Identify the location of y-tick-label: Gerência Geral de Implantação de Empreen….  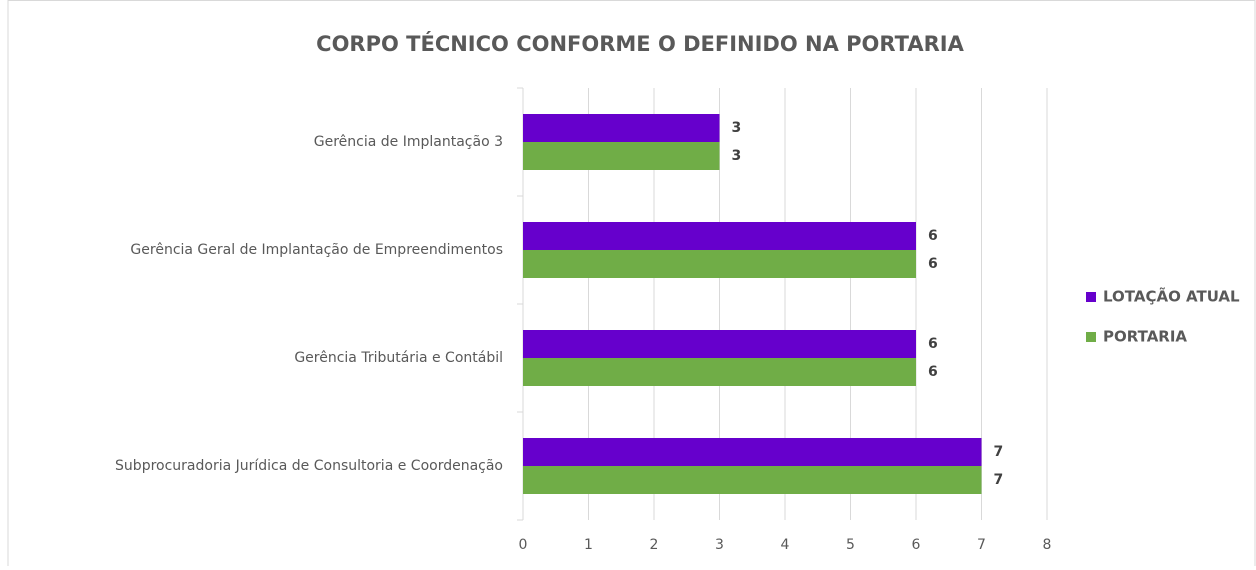
(316, 250).